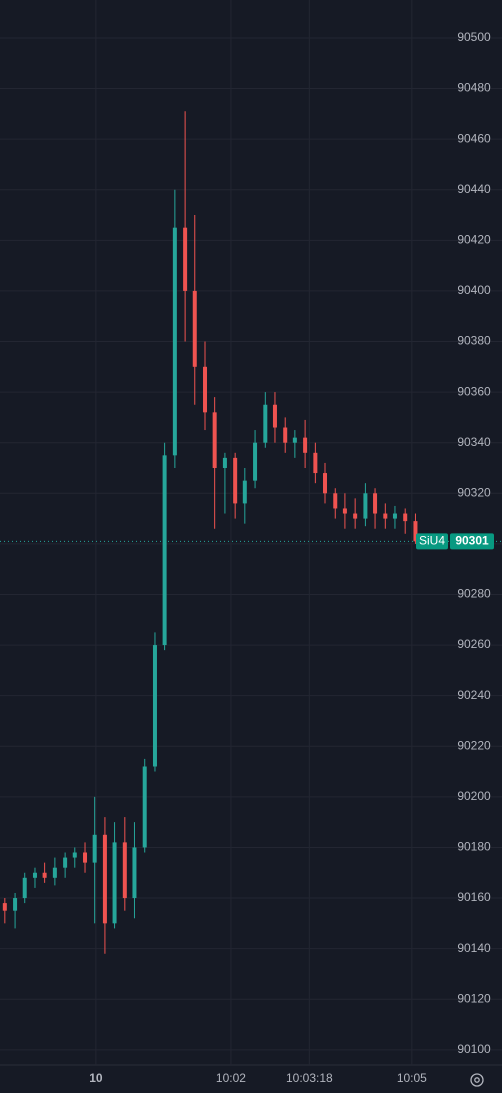 This screenshot has width=502, height=1093. What do you see at coordinates (474, 239) in the screenshot?
I see `y-tick-label: 90420` at bounding box center [474, 239].